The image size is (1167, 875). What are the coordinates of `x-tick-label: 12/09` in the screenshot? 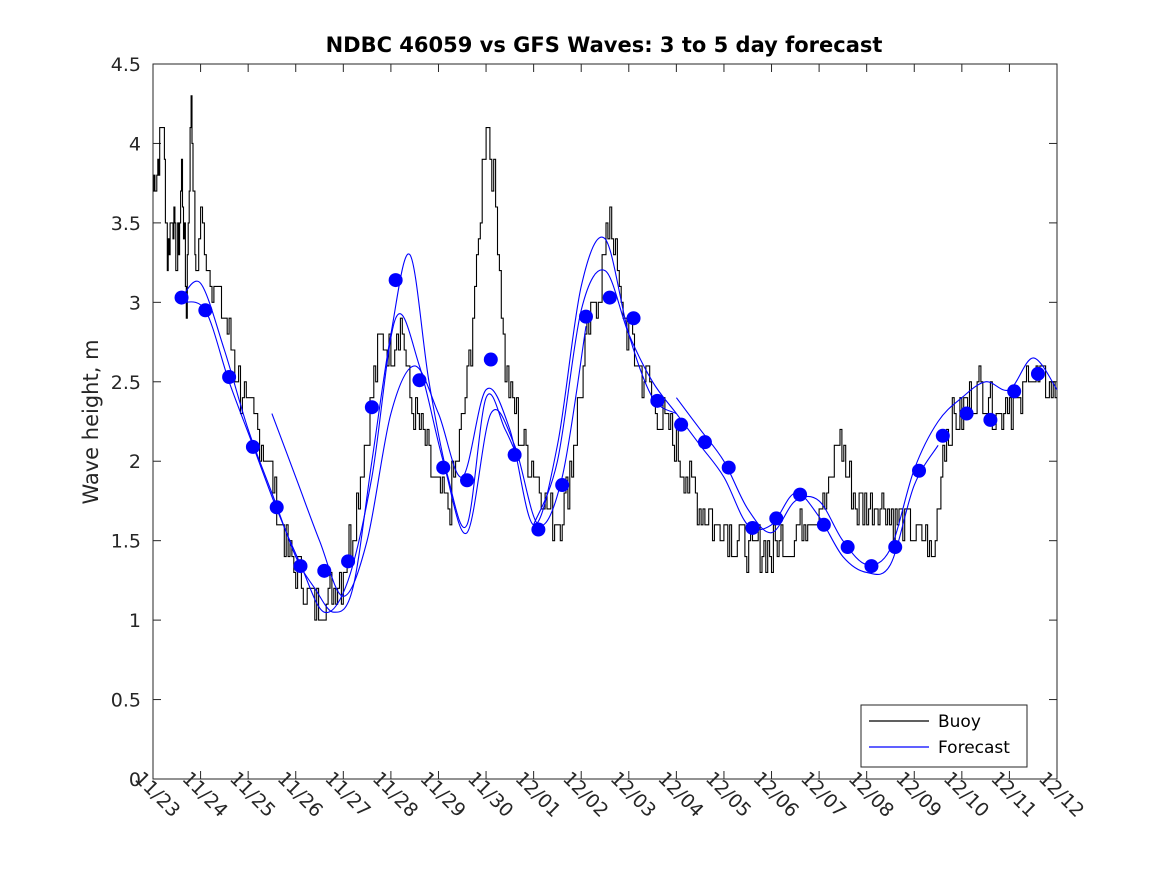 It's located at (918, 795).